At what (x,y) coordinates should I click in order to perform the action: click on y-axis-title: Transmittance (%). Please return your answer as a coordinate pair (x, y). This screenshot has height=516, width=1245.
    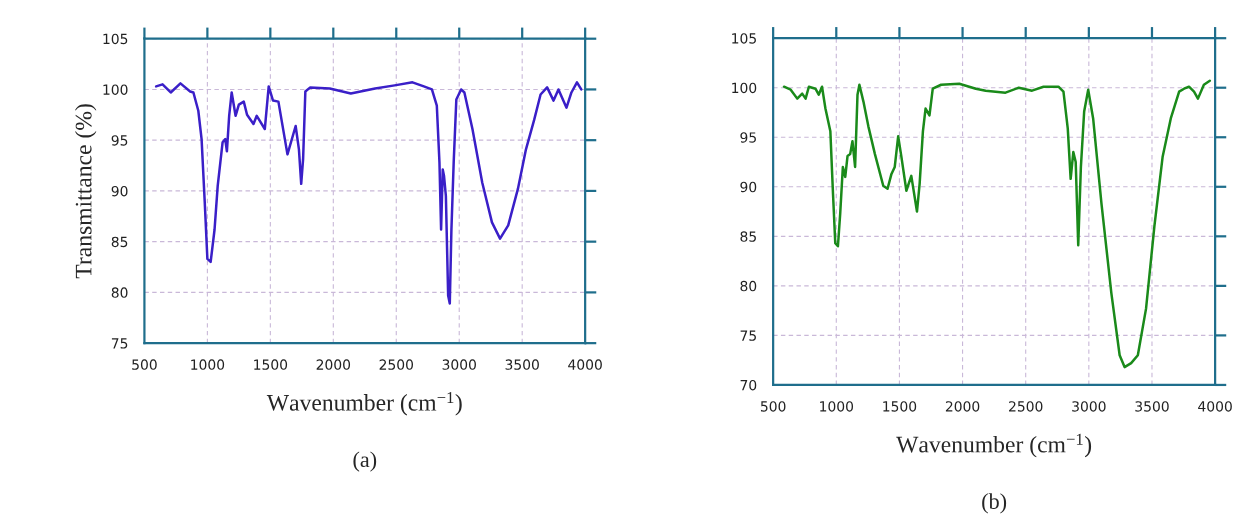
    Looking at the image, I should click on (85, 191).